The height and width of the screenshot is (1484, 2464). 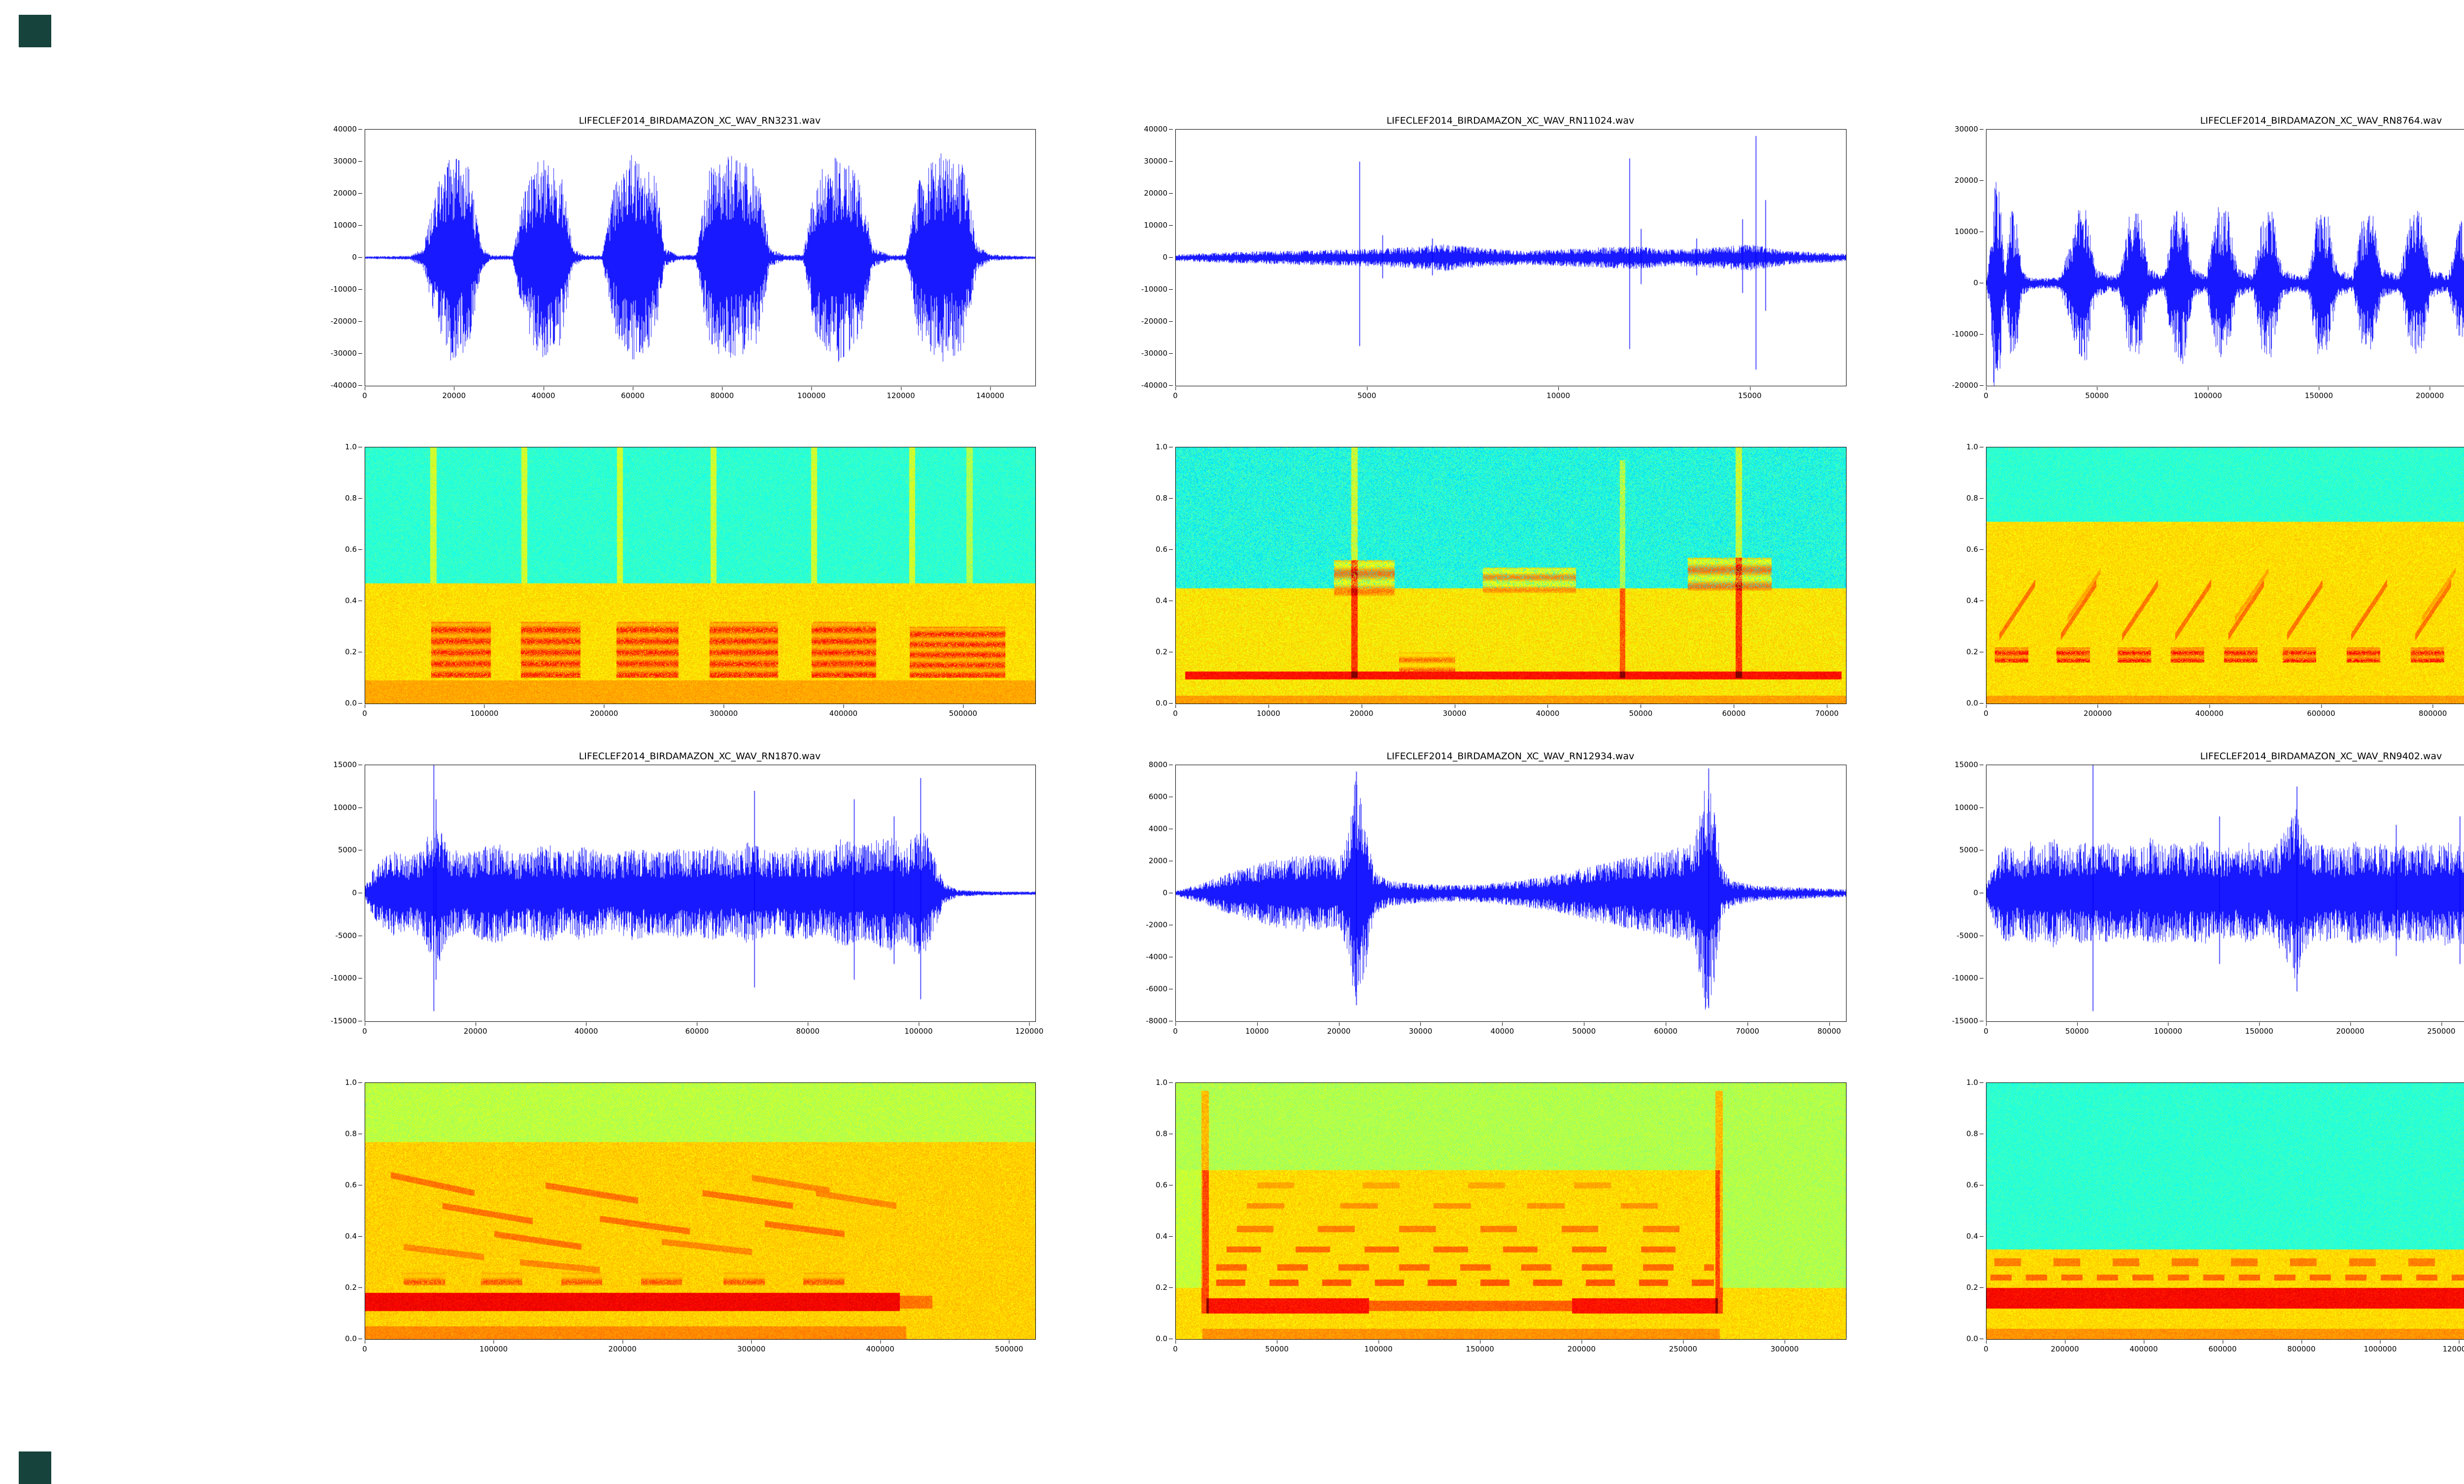 I want to click on x-tick-label: 400000, so click(x=2209, y=711).